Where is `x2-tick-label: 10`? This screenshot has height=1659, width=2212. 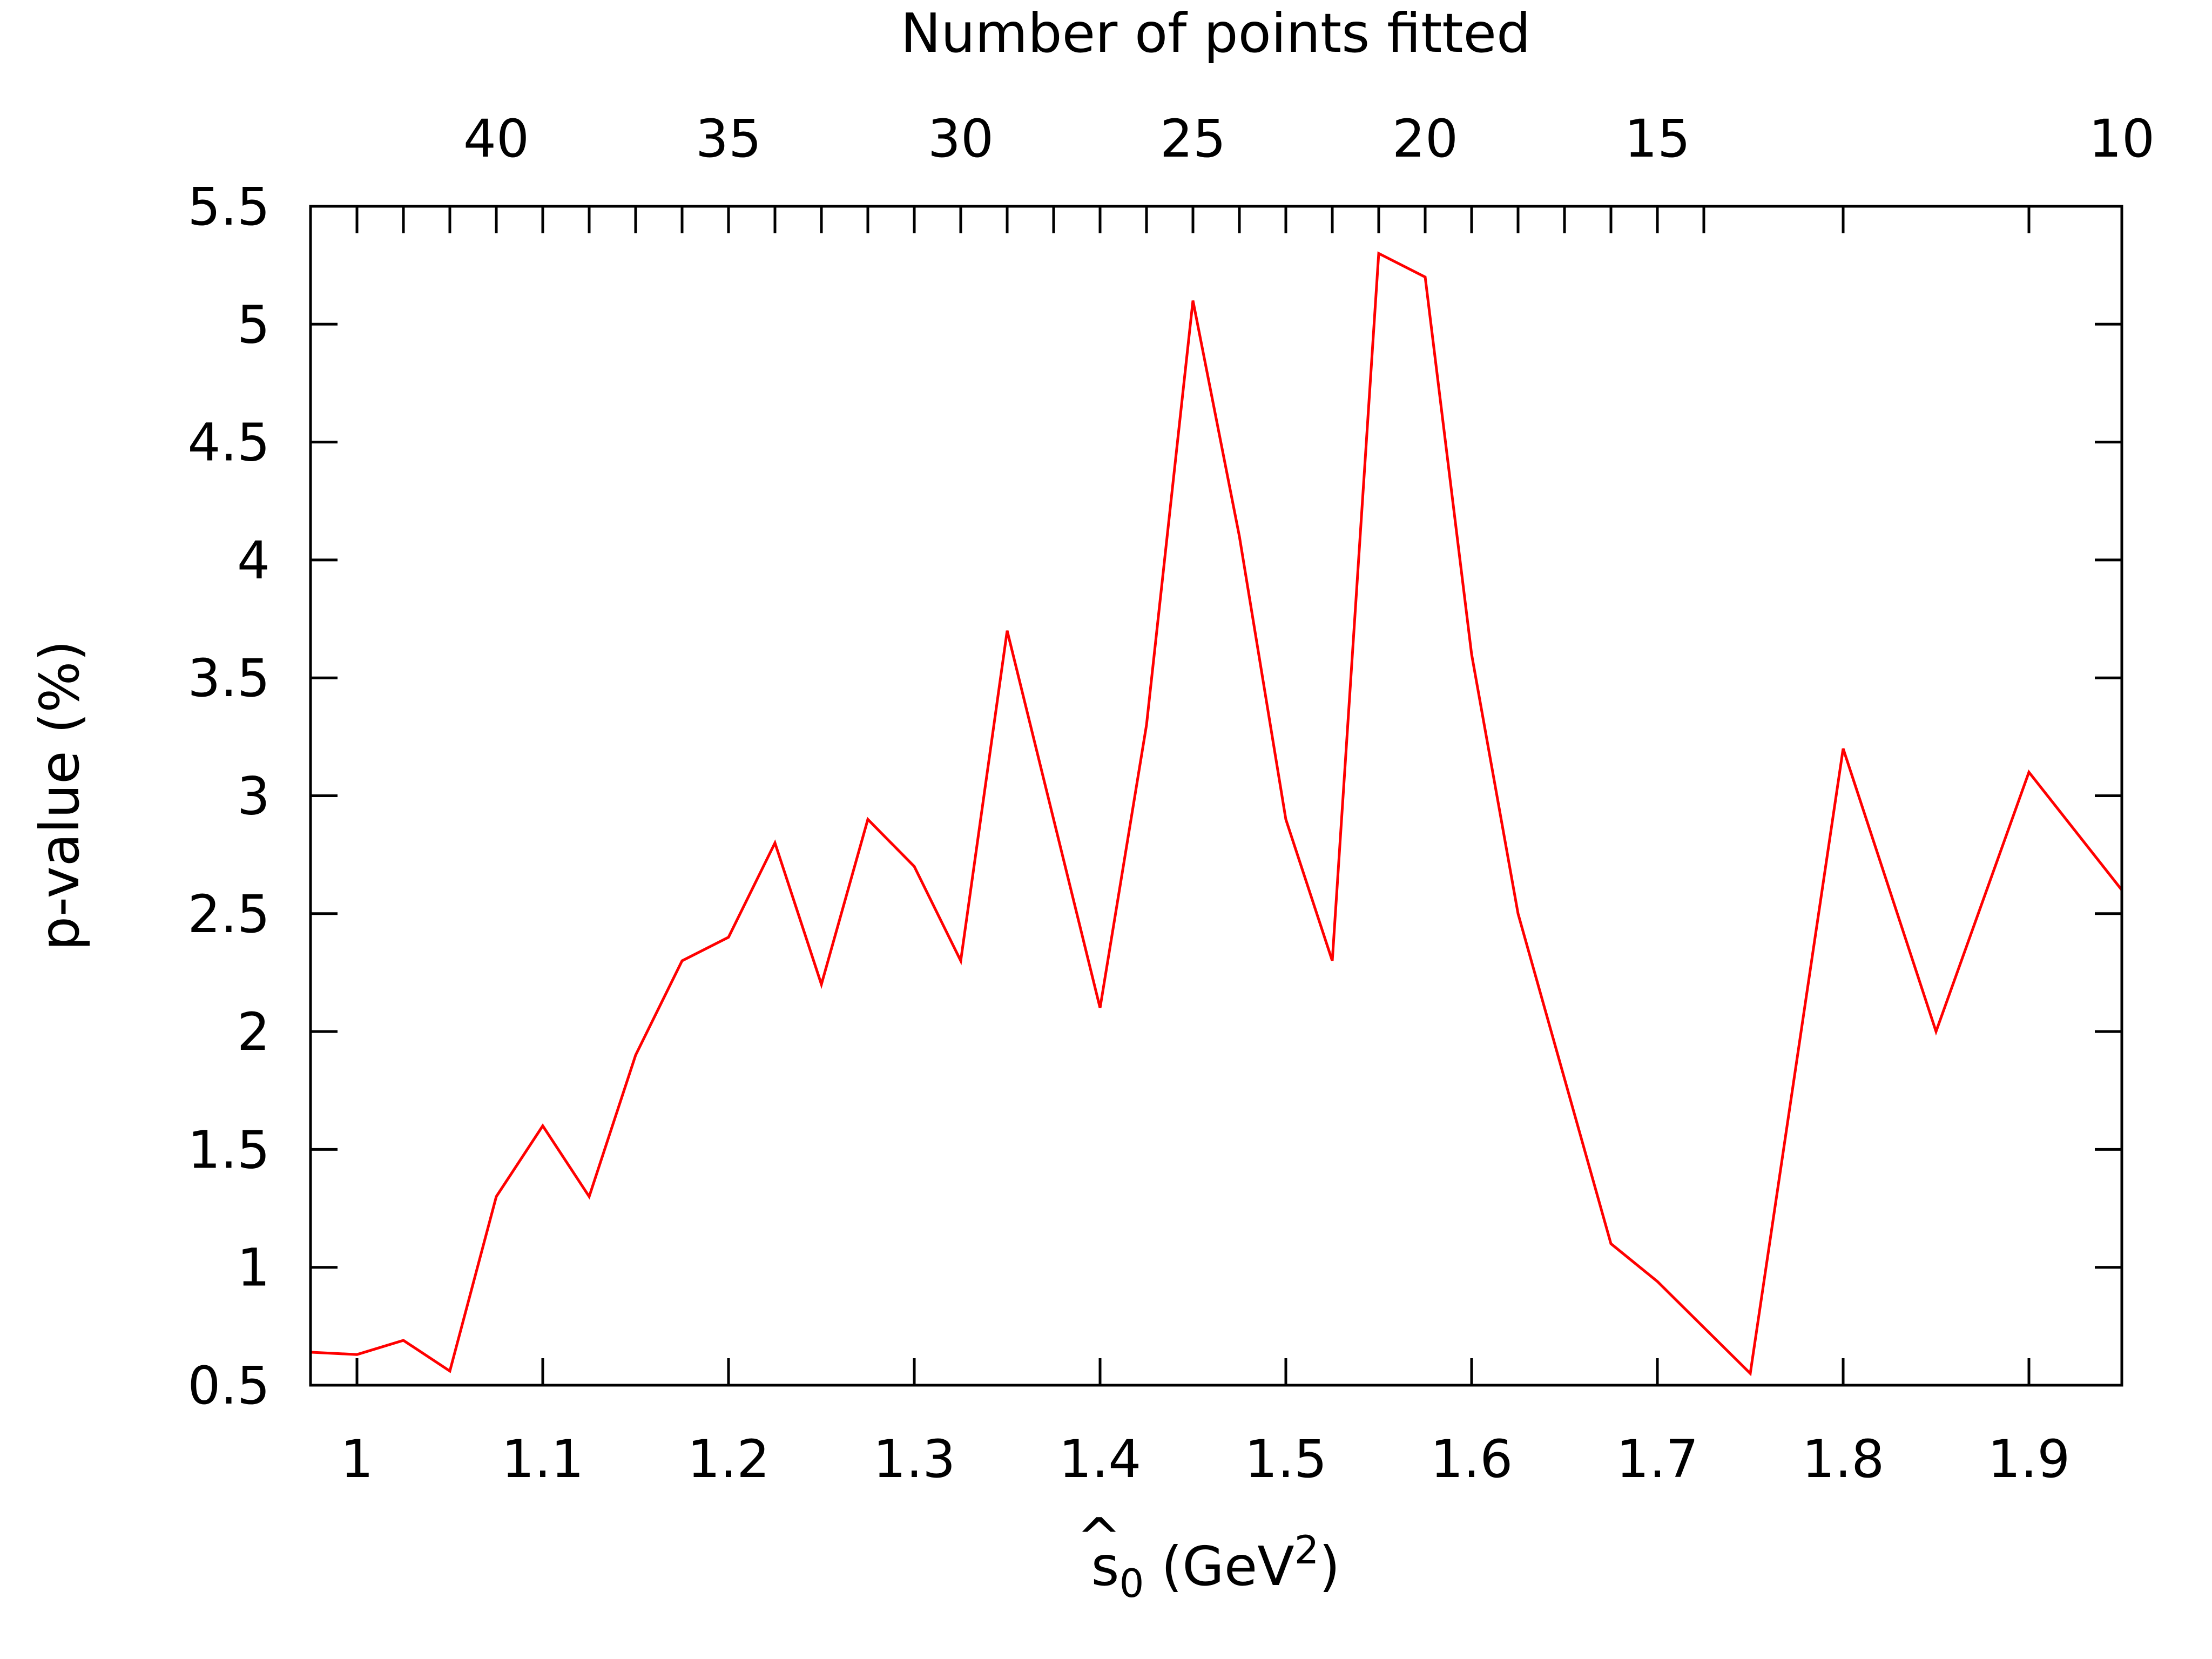
x2-tick-label: 10 is located at coordinates (2122, 139).